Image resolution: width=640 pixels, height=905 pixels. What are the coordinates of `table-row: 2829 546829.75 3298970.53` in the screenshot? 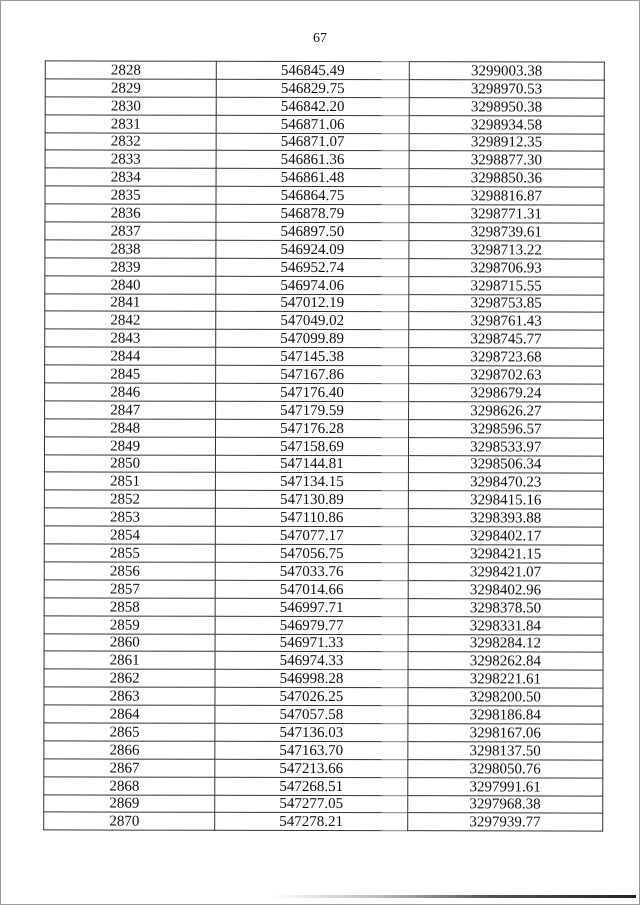 It's located at (325, 88).